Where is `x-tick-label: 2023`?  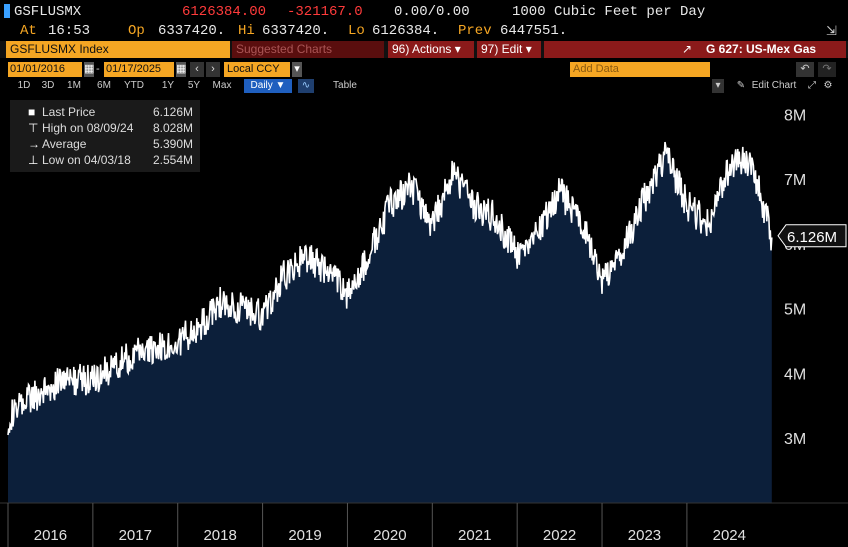
x-tick-label: 2023 is located at coordinates (644, 535).